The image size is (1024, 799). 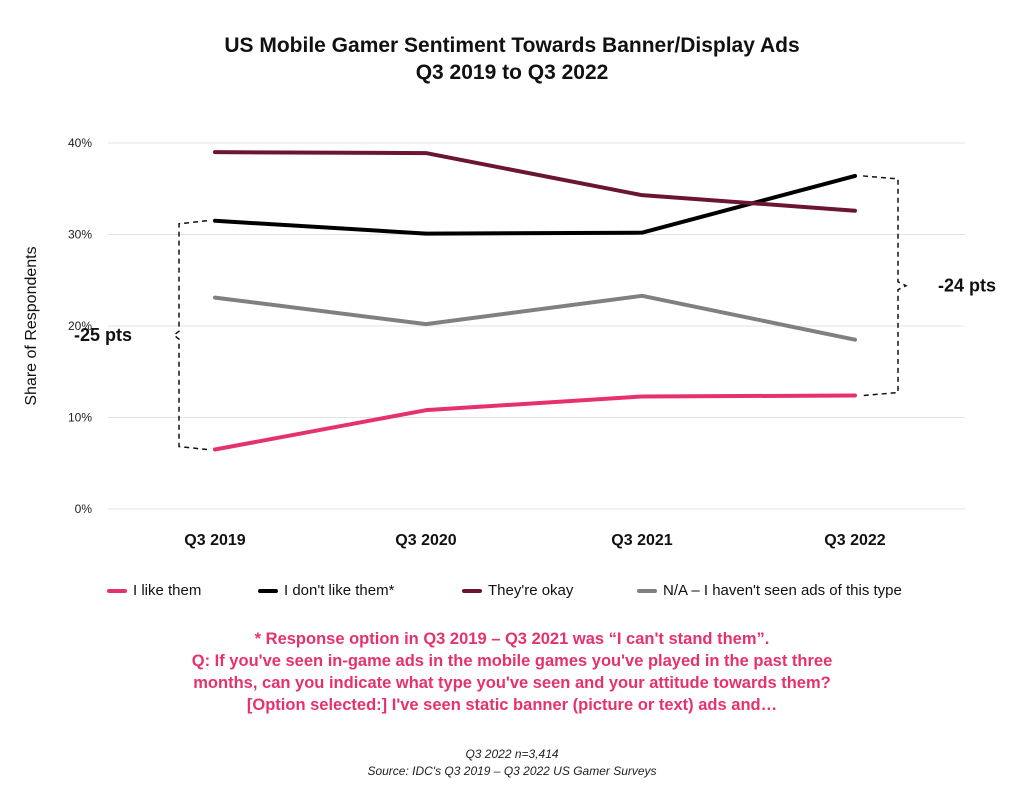 I want to click on legend-item-i-like-them: I like them, so click(x=154, y=590).